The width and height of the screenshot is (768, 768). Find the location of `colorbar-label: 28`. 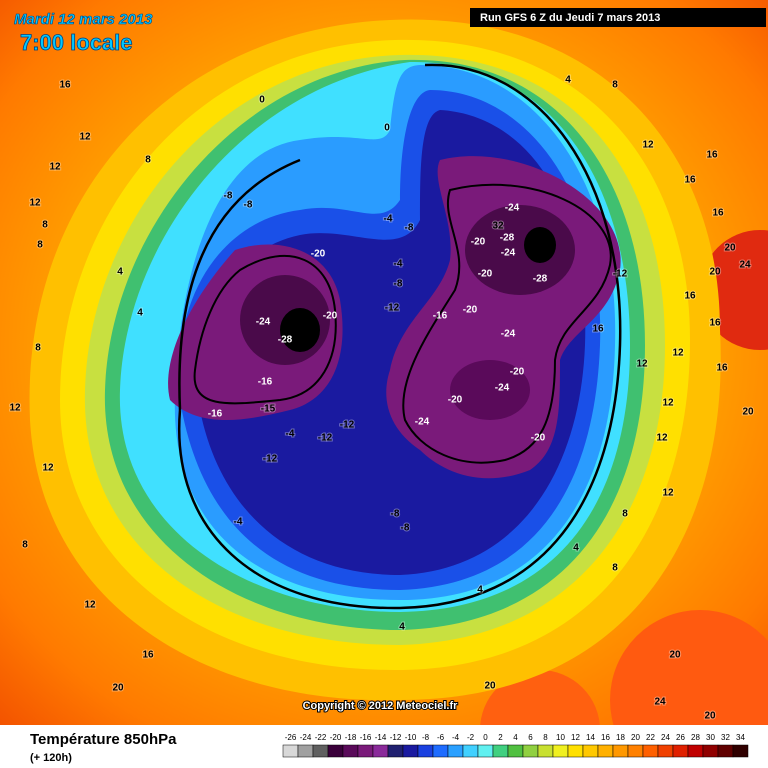

colorbar-label: 28 is located at coordinates (695, 737).